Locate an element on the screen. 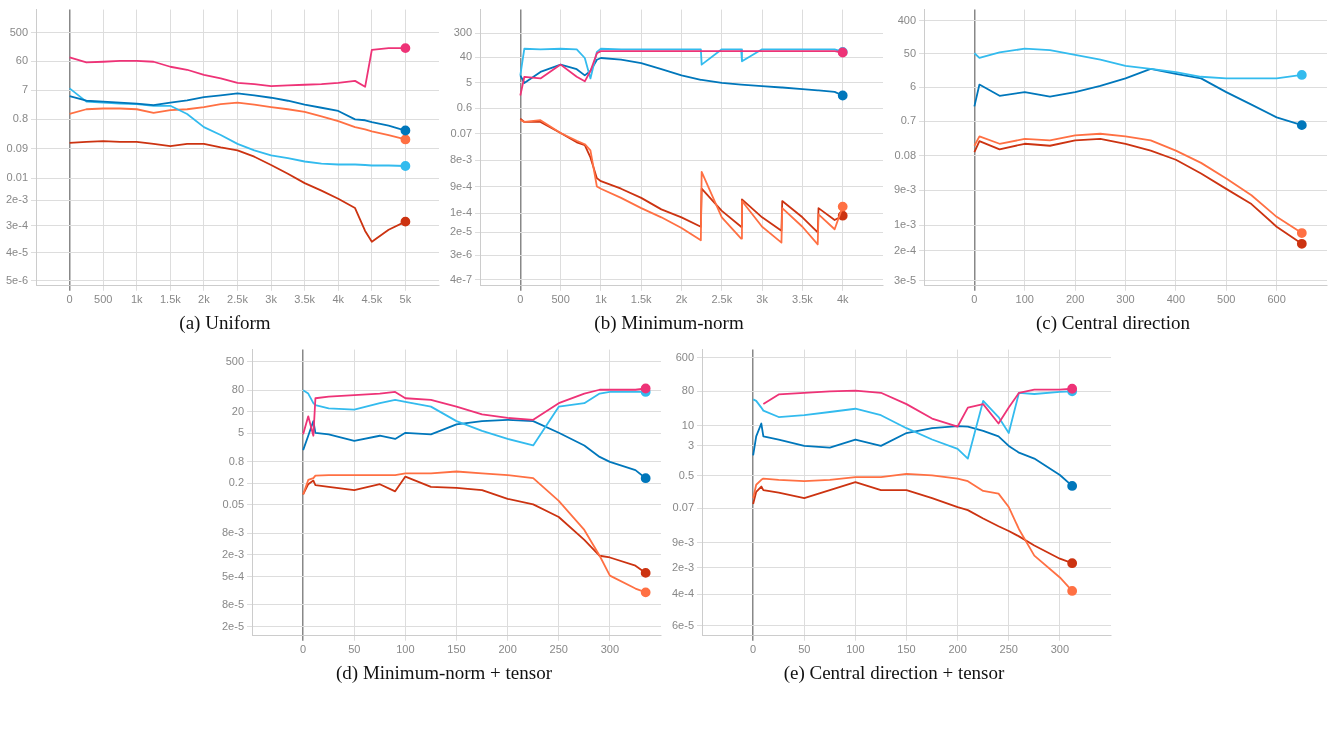 The width and height of the screenshot is (1338, 740). y-tick-label: 10 is located at coordinates (688, 424).